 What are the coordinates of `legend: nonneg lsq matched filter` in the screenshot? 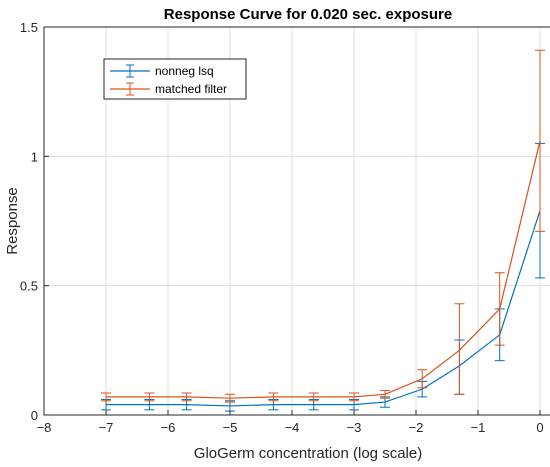 It's located at (175, 79).